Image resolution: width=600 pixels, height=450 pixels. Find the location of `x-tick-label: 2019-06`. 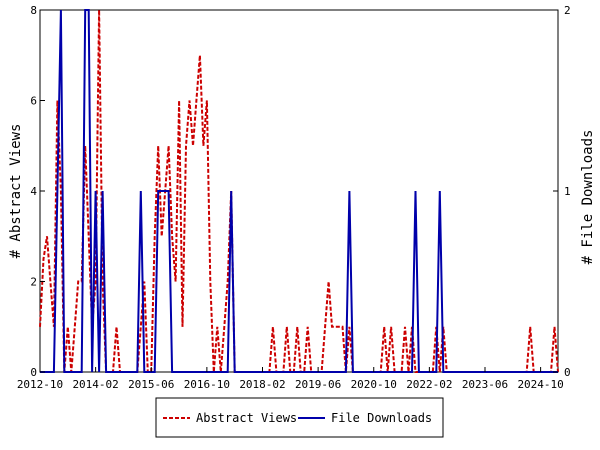

x-tick-label: 2019-06 is located at coordinates (318, 384).